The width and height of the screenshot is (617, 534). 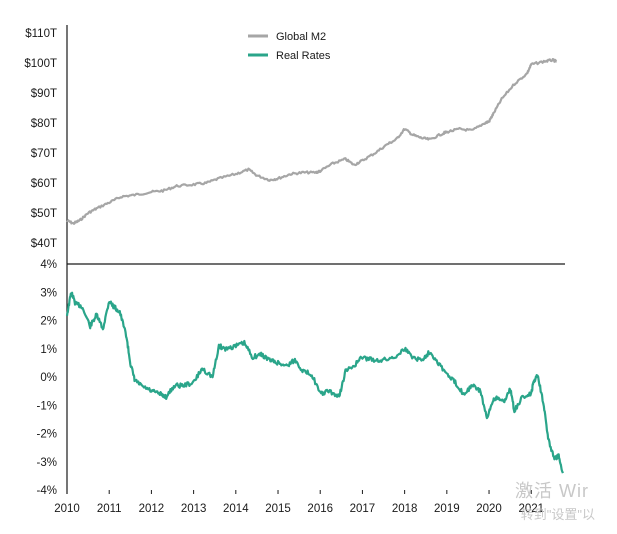 I want to click on chart-legend: Global M2 Real Rates, so click(x=289, y=46).